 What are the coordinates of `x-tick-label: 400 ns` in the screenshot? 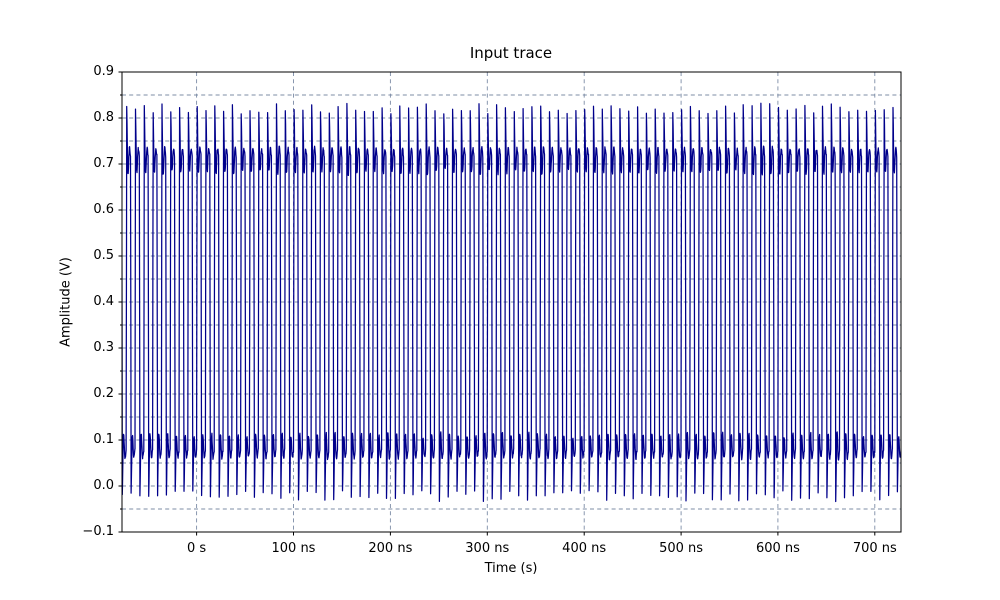 It's located at (584, 548).